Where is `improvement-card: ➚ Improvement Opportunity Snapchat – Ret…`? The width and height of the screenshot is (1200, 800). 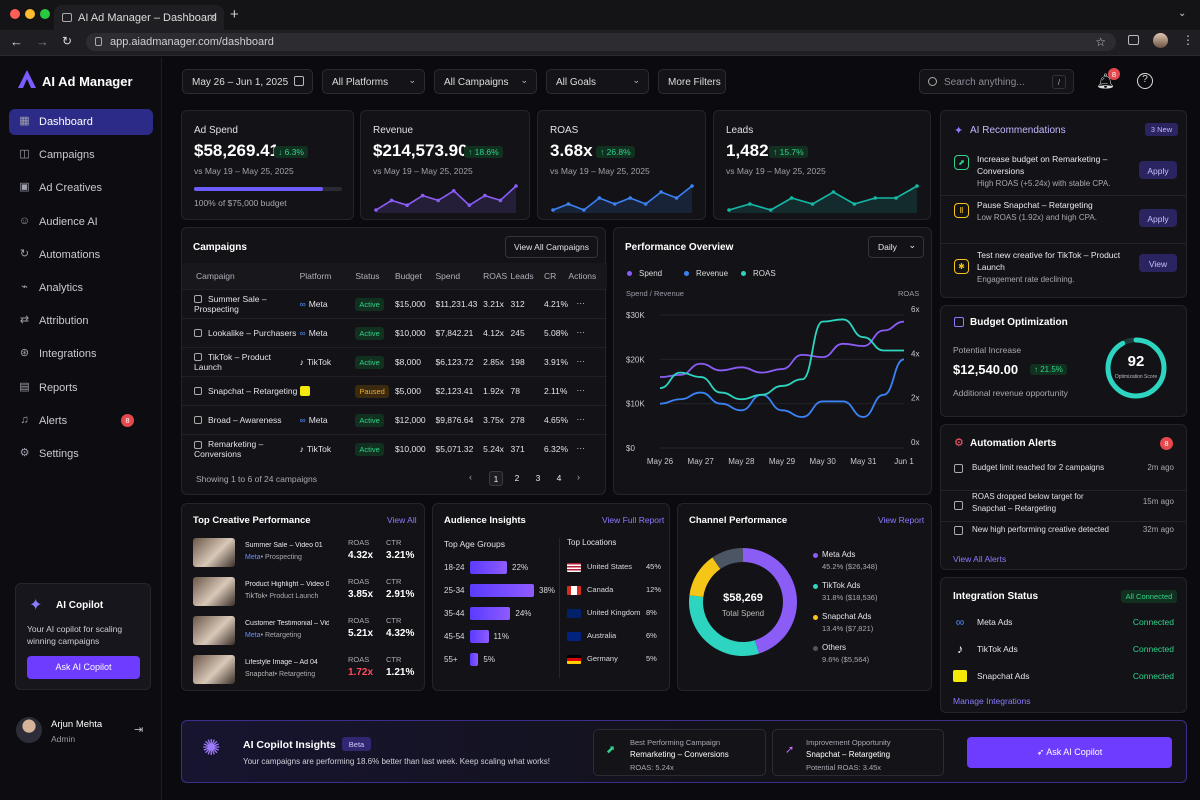 improvement-card: ➚ Improvement Opportunity Snapchat – Ret… is located at coordinates (858, 752).